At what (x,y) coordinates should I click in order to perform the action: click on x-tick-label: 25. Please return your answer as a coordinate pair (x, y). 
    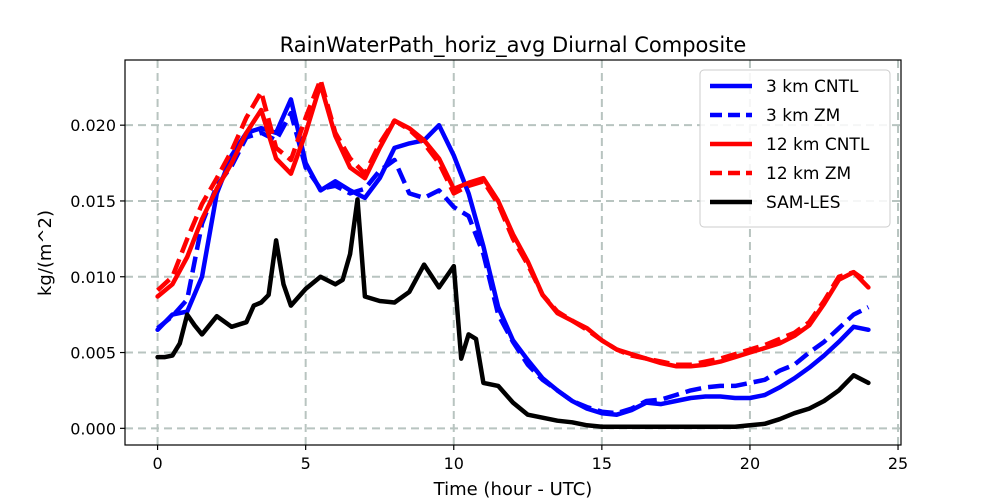
    Looking at the image, I should click on (898, 463).